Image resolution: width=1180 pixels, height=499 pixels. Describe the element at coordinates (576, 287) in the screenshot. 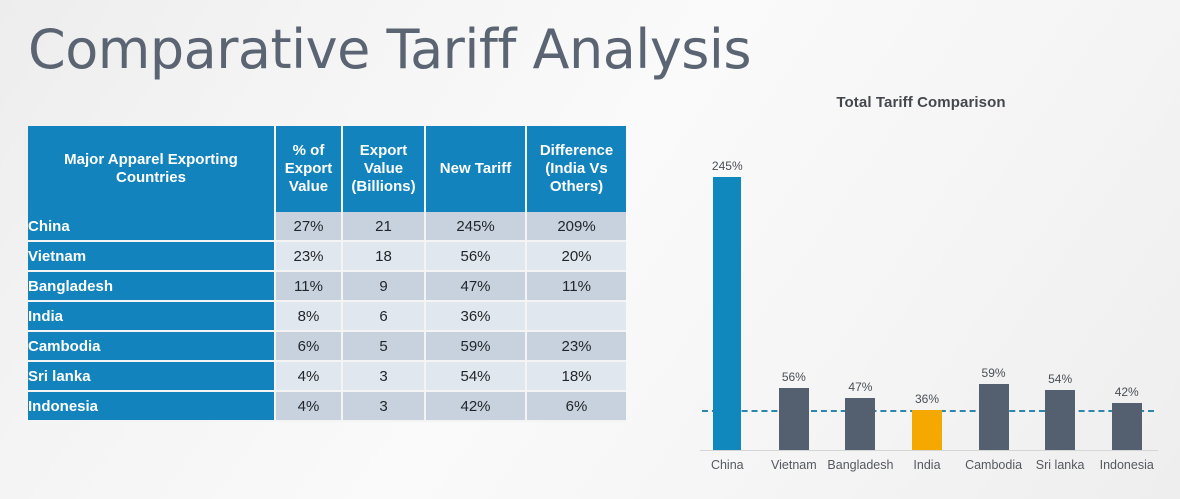

I see `cell-difference: 11%` at that location.